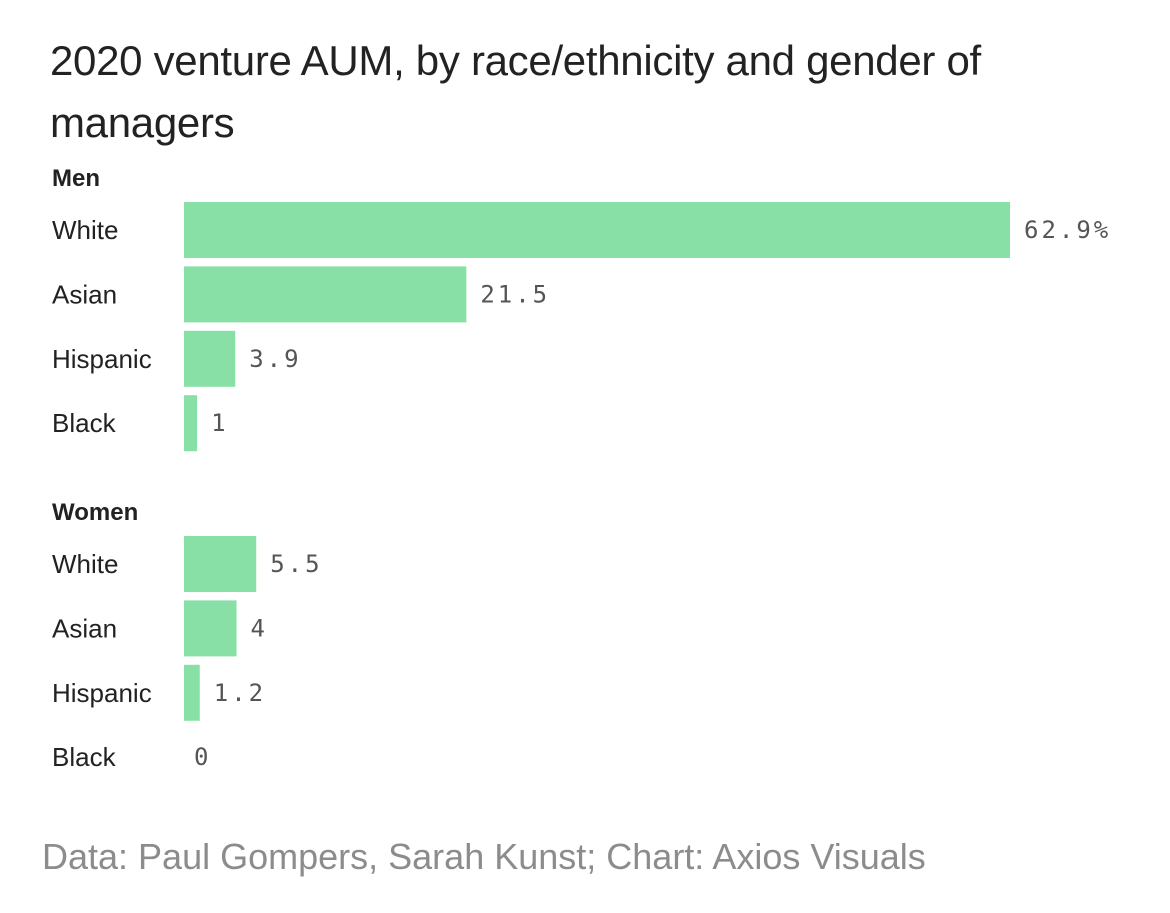  Describe the element at coordinates (259, 628) in the screenshot. I see `value-label-women-asian: 4` at that location.